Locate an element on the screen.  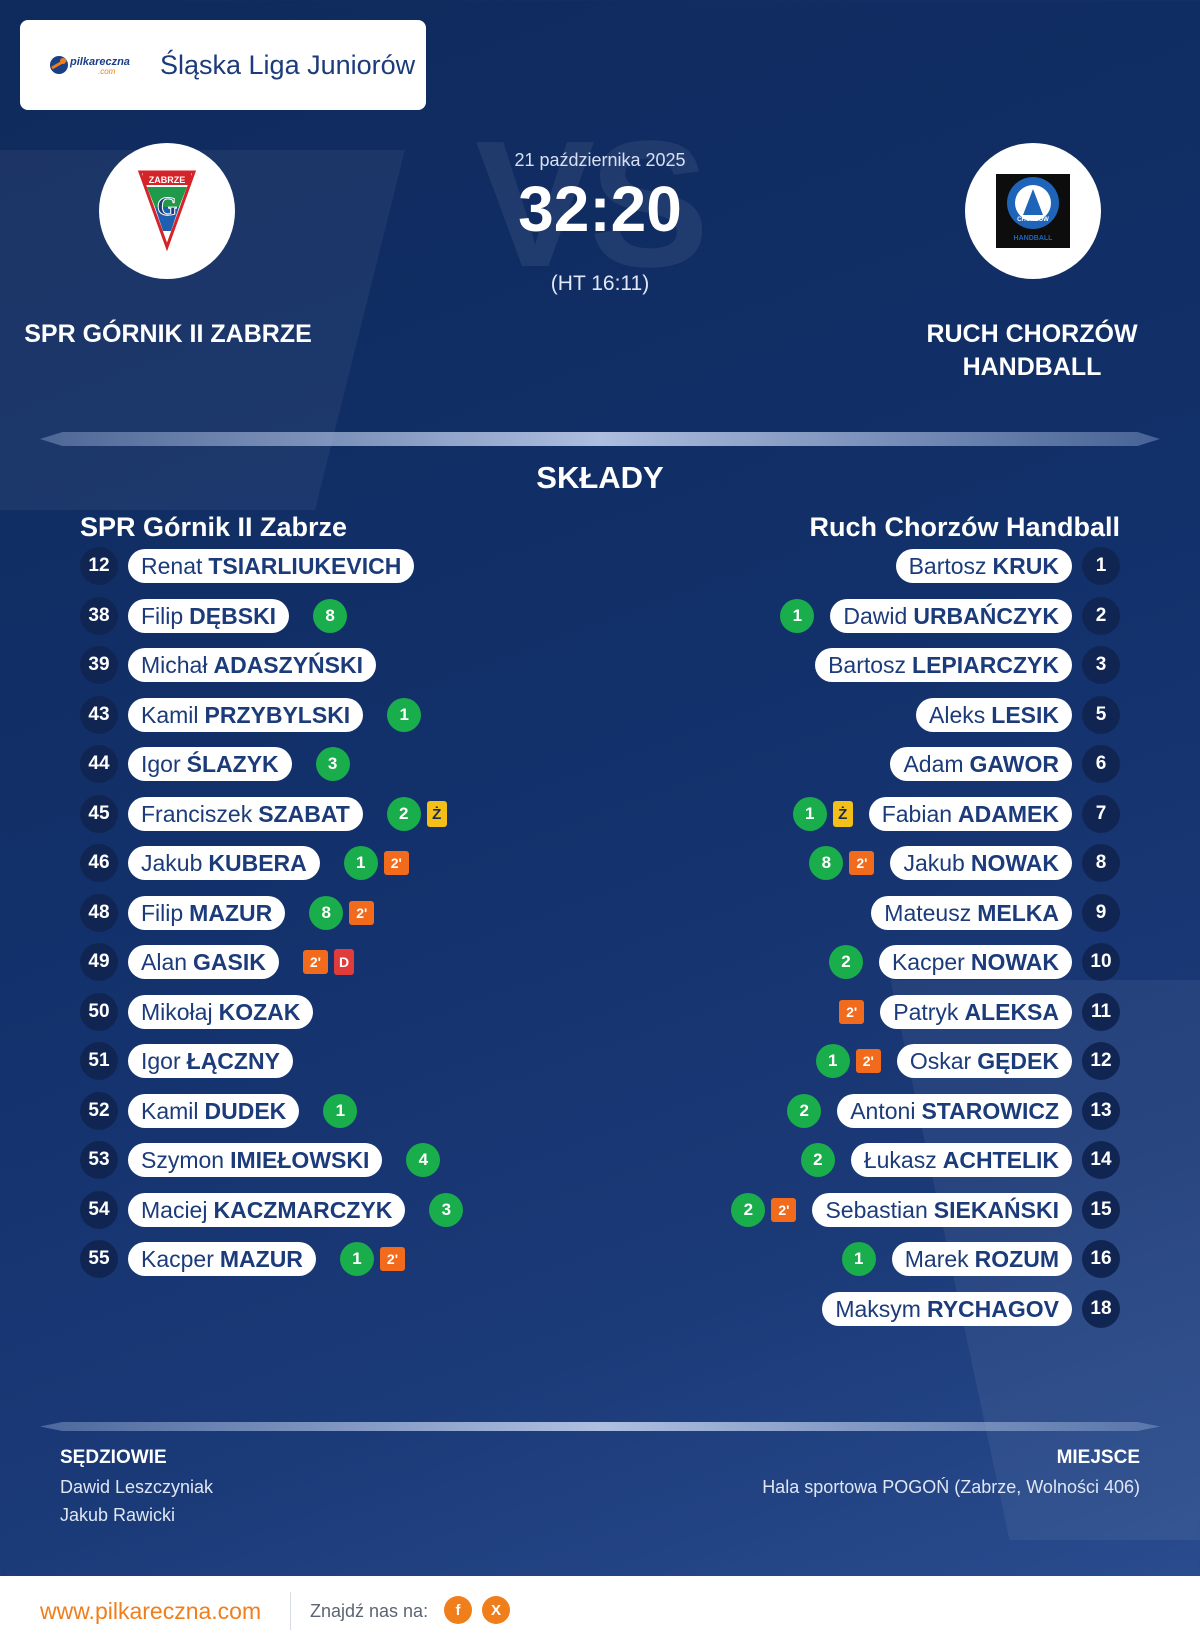
player-name-pill: Renat TSIARLIUKEVICH is located at coordinates (271, 566).